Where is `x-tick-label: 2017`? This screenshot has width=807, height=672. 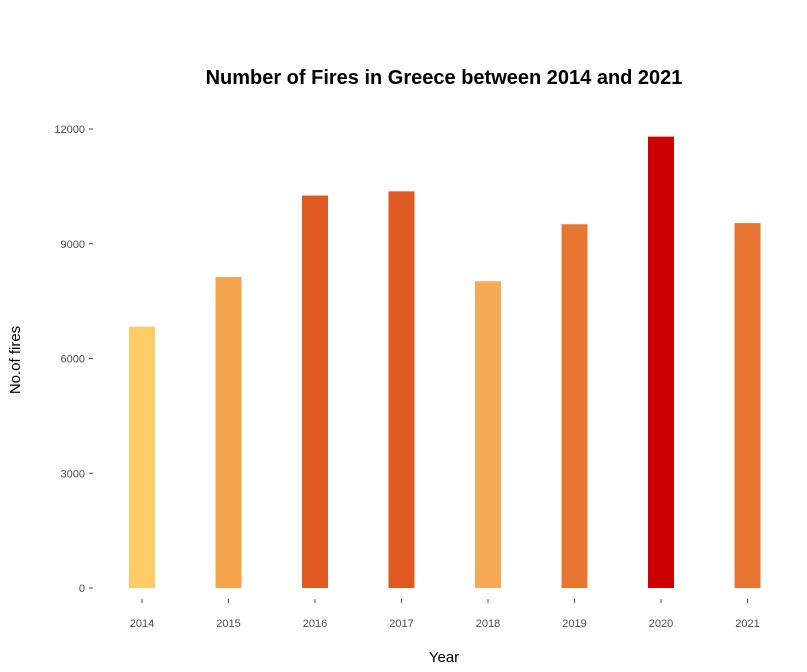
x-tick-label: 2017 is located at coordinates (401, 624).